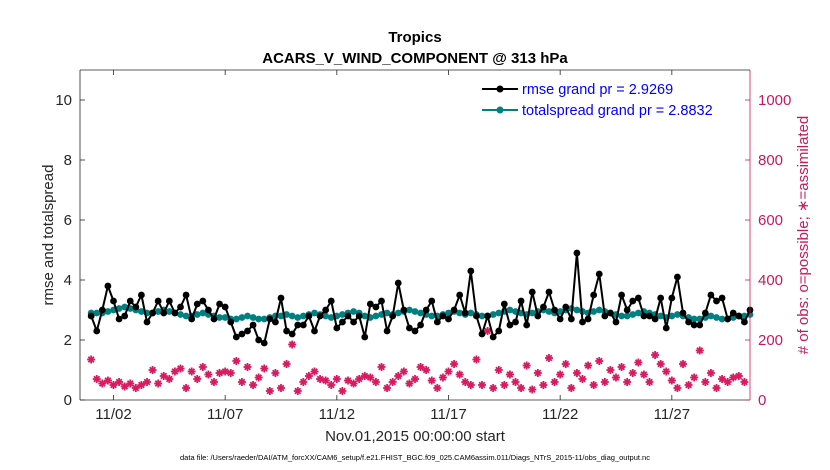 This screenshot has height=470, width=830. Describe the element at coordinates (770, 340) in the screenshot. I see `y2-tick-label: 200` at that location.